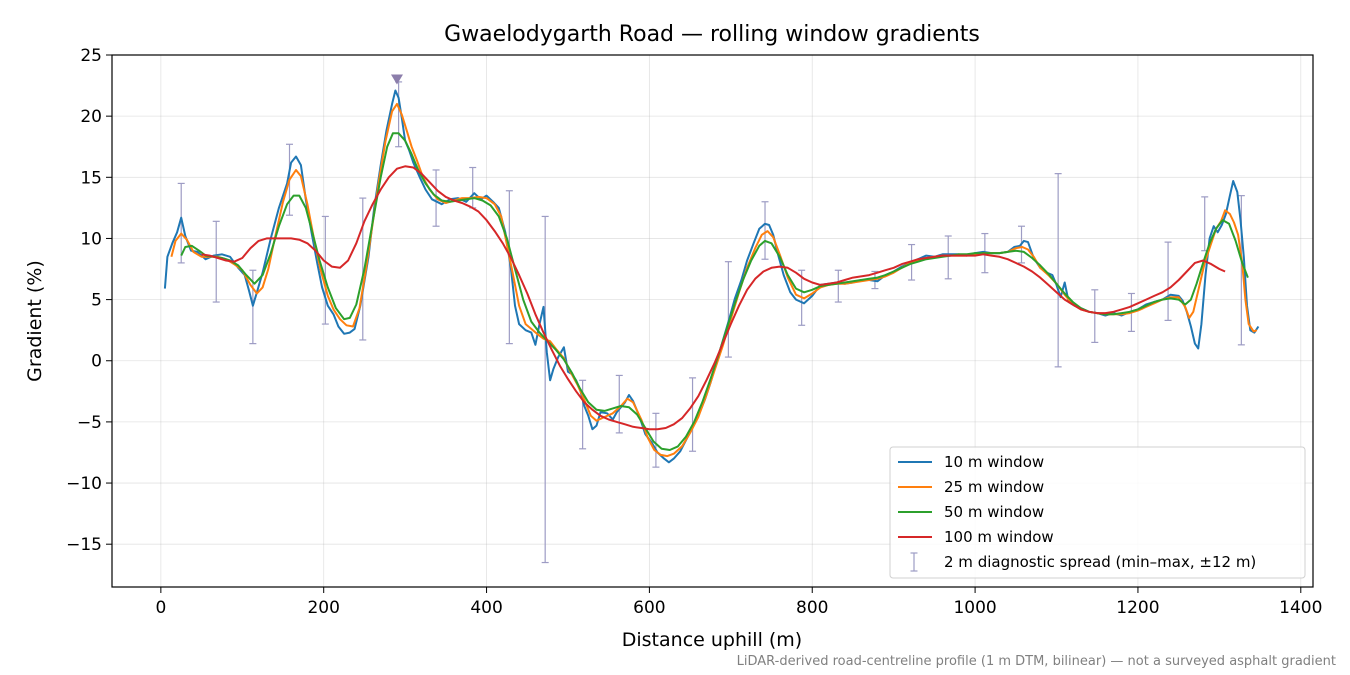 The image size is (1350, 675). I want to click on x-tick-label: 1000, so click(974, 608).